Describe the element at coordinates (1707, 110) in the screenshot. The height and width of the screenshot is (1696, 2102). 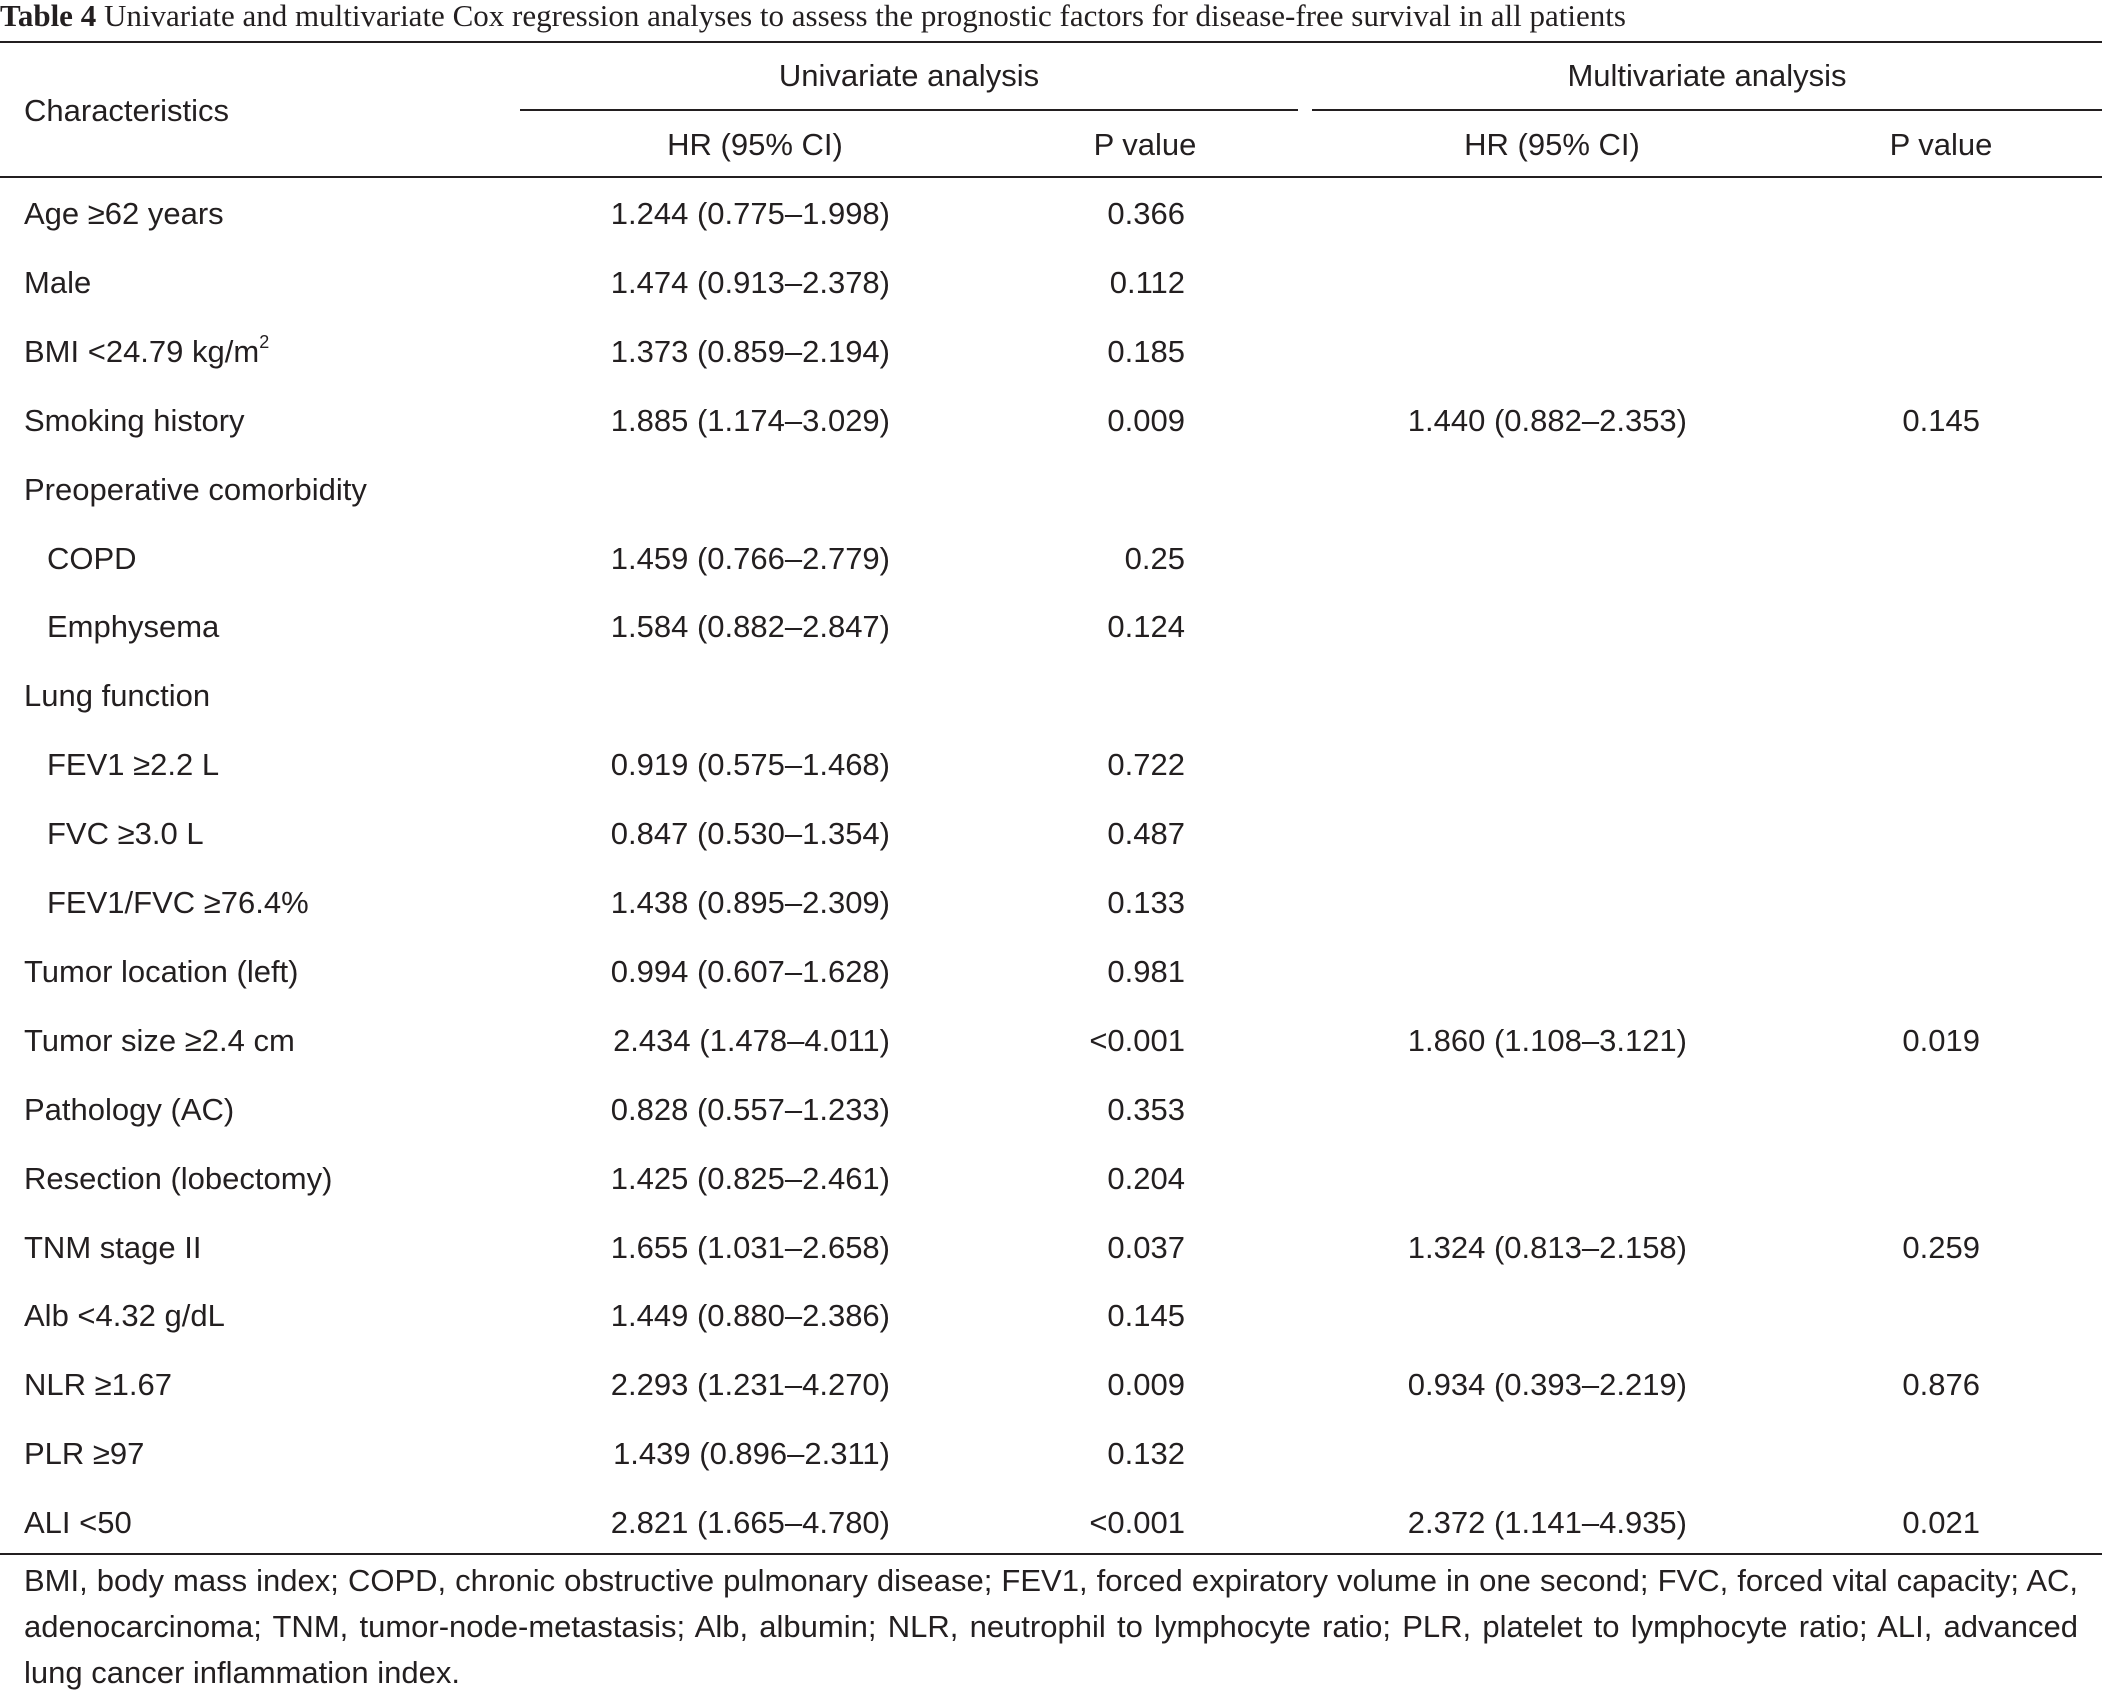
I see `multivariate-underline` at that location.